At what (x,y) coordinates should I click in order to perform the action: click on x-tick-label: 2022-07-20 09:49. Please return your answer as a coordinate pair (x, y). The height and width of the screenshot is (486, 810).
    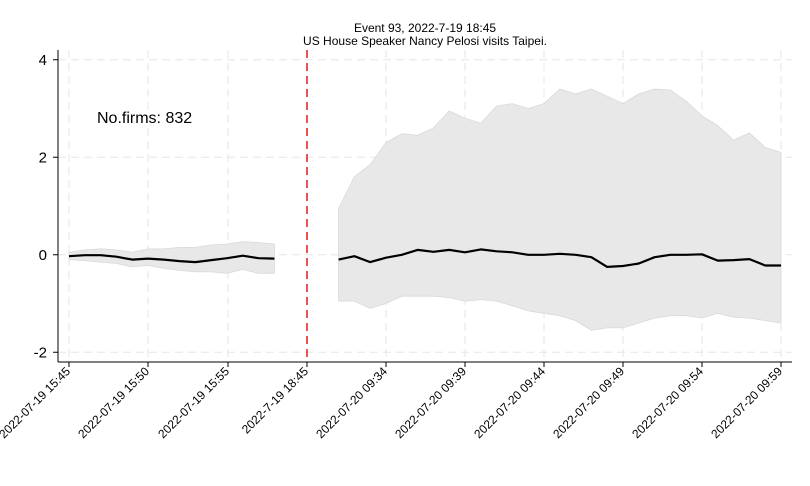
    Looking at the image, I should click on (588, 402).